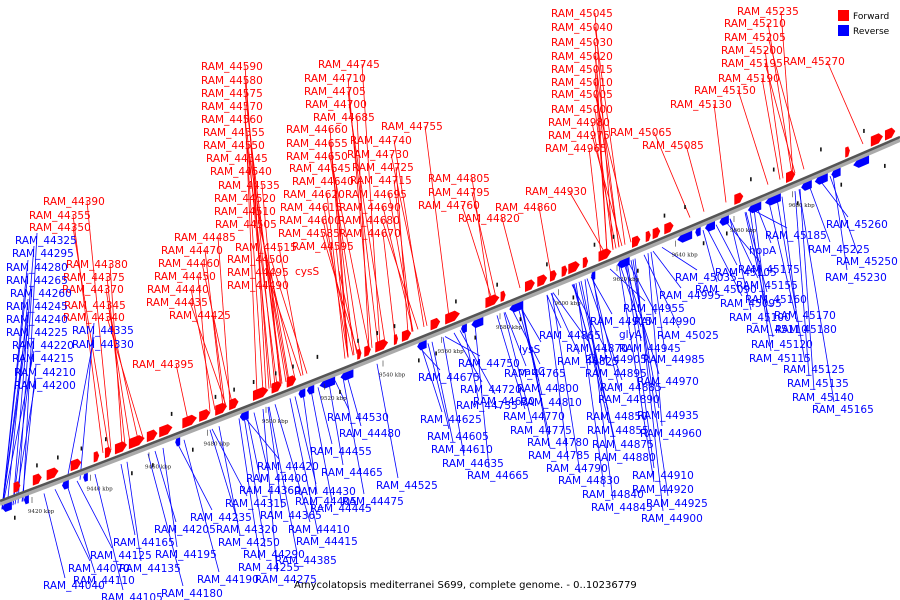  Describe the element at coordinates (760, 318) in the screenshot. I see `reverse-gene-label: RAM_45100` at that location.